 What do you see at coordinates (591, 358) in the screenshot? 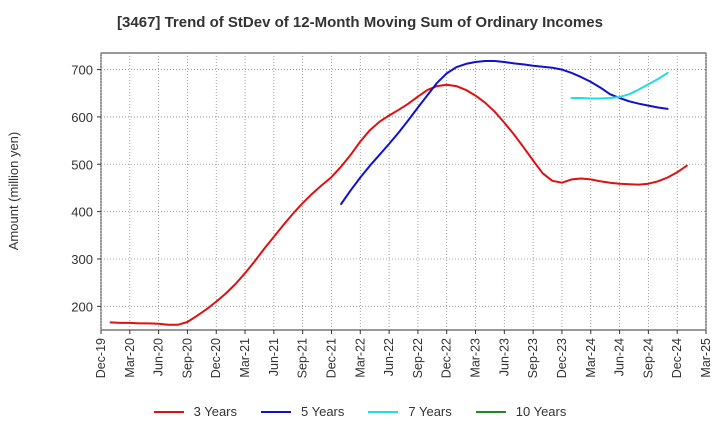
I see `x-tick-label: Mar-24` at bounding box center [591, 358].